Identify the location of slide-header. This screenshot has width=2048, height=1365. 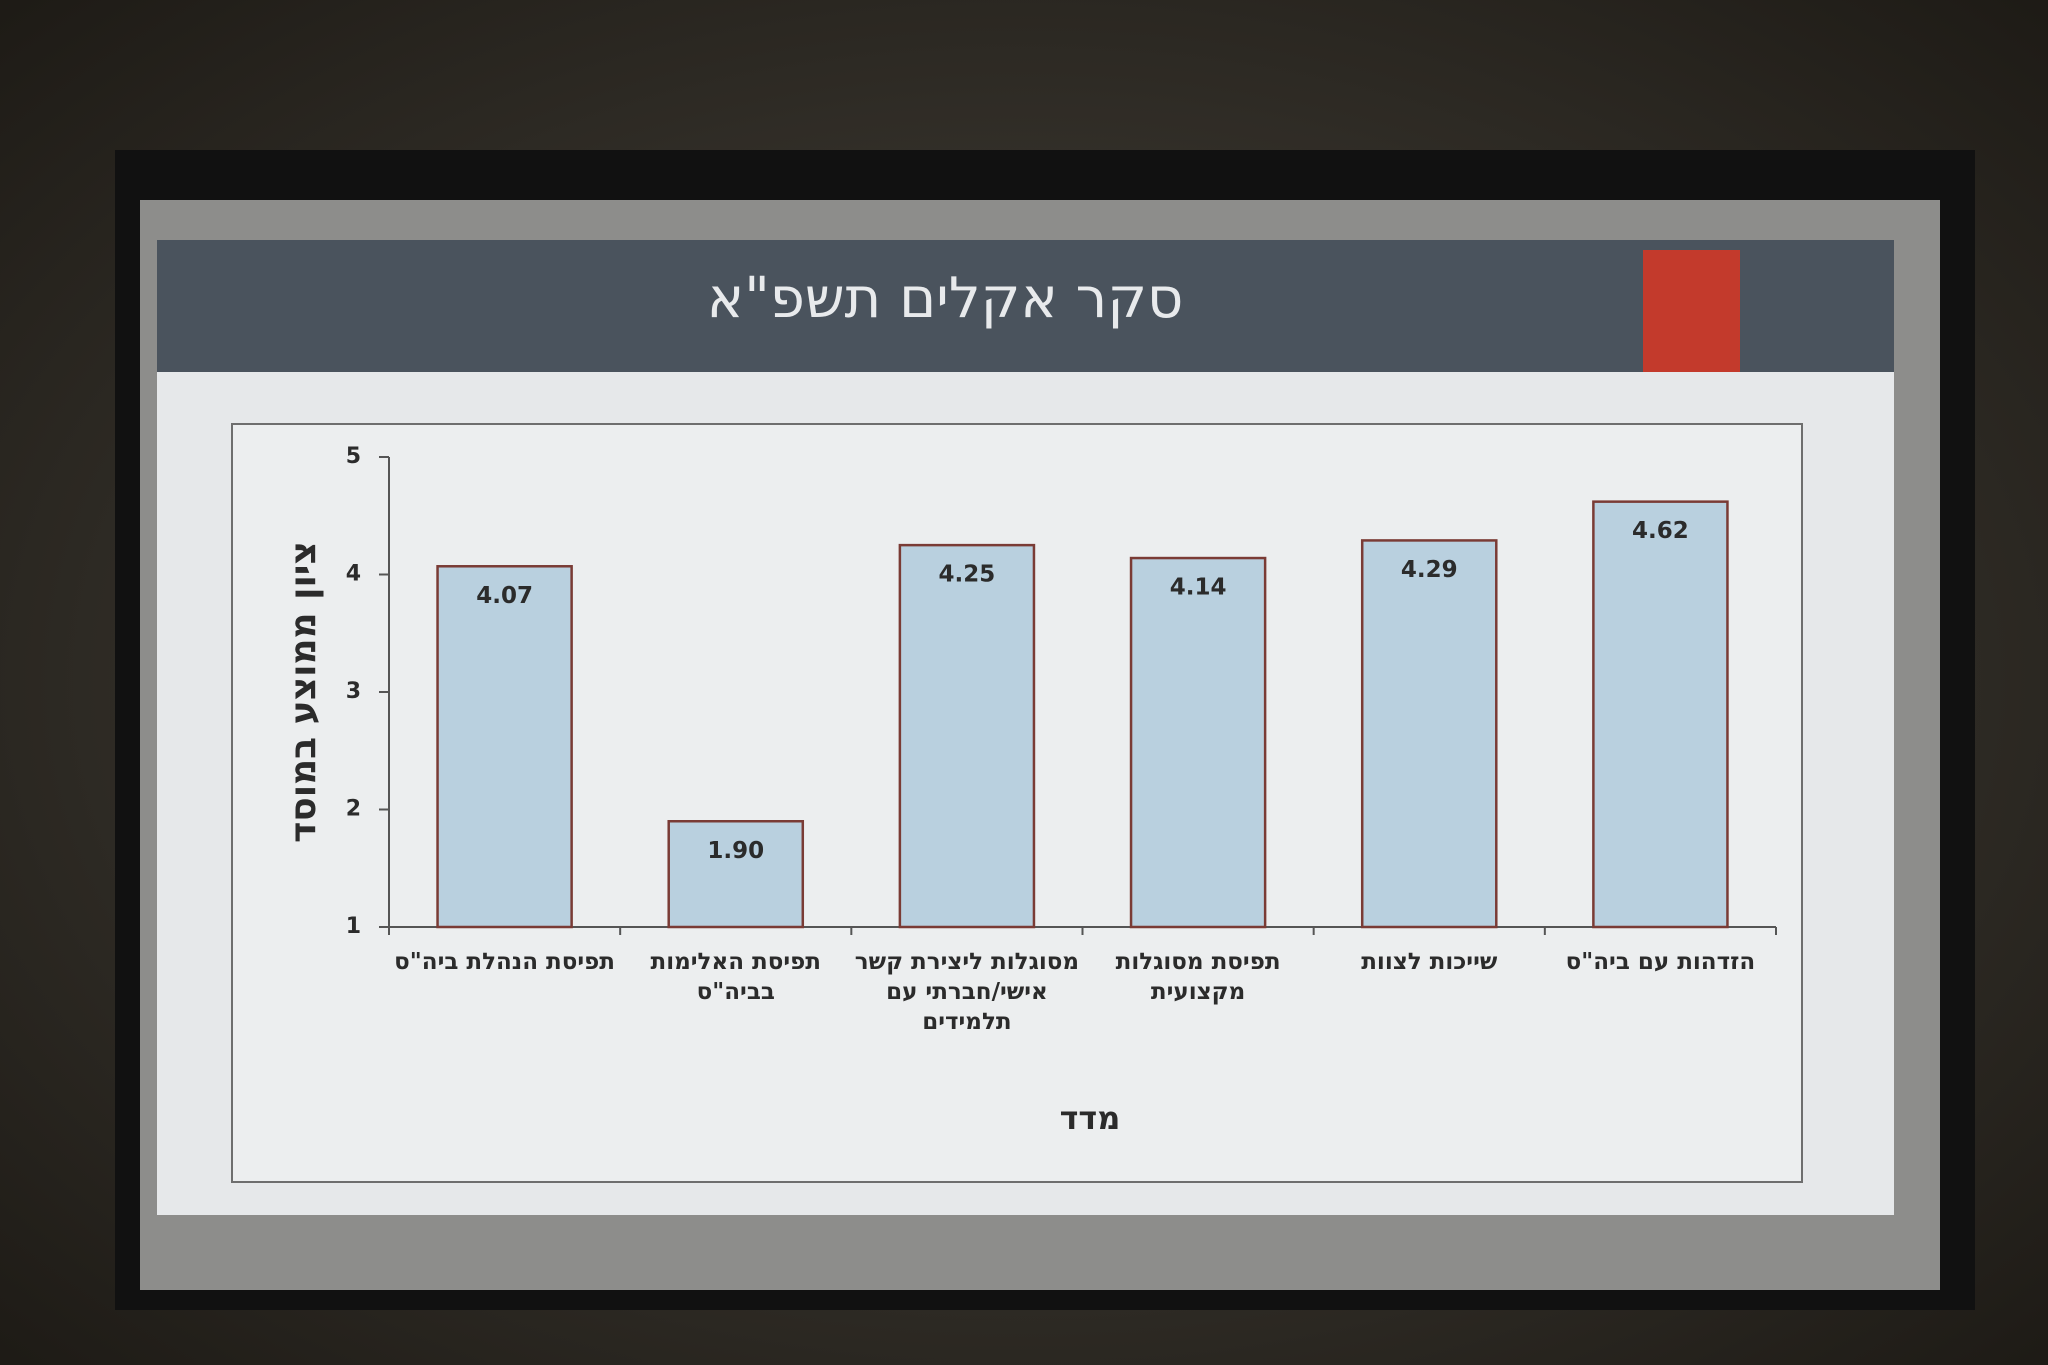
(1025, 306).